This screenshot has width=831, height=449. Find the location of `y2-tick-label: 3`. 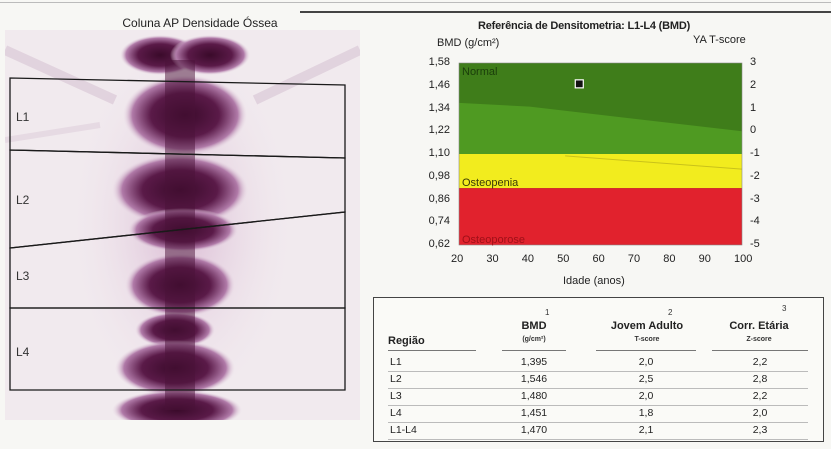

y2-tick-label: 3 is located at coordinates (753, 62).